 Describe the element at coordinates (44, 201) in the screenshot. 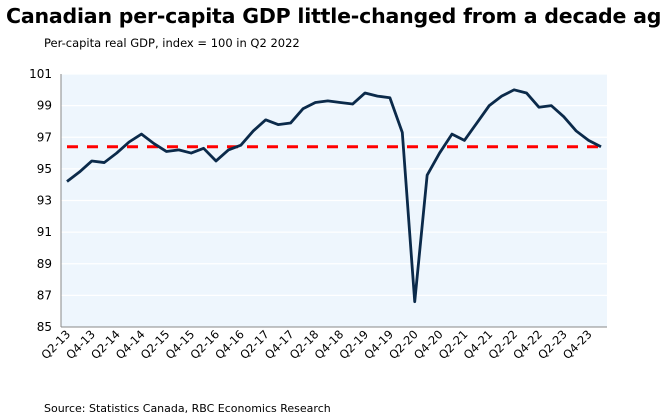

I see `y-tick-label: 93` at that location.